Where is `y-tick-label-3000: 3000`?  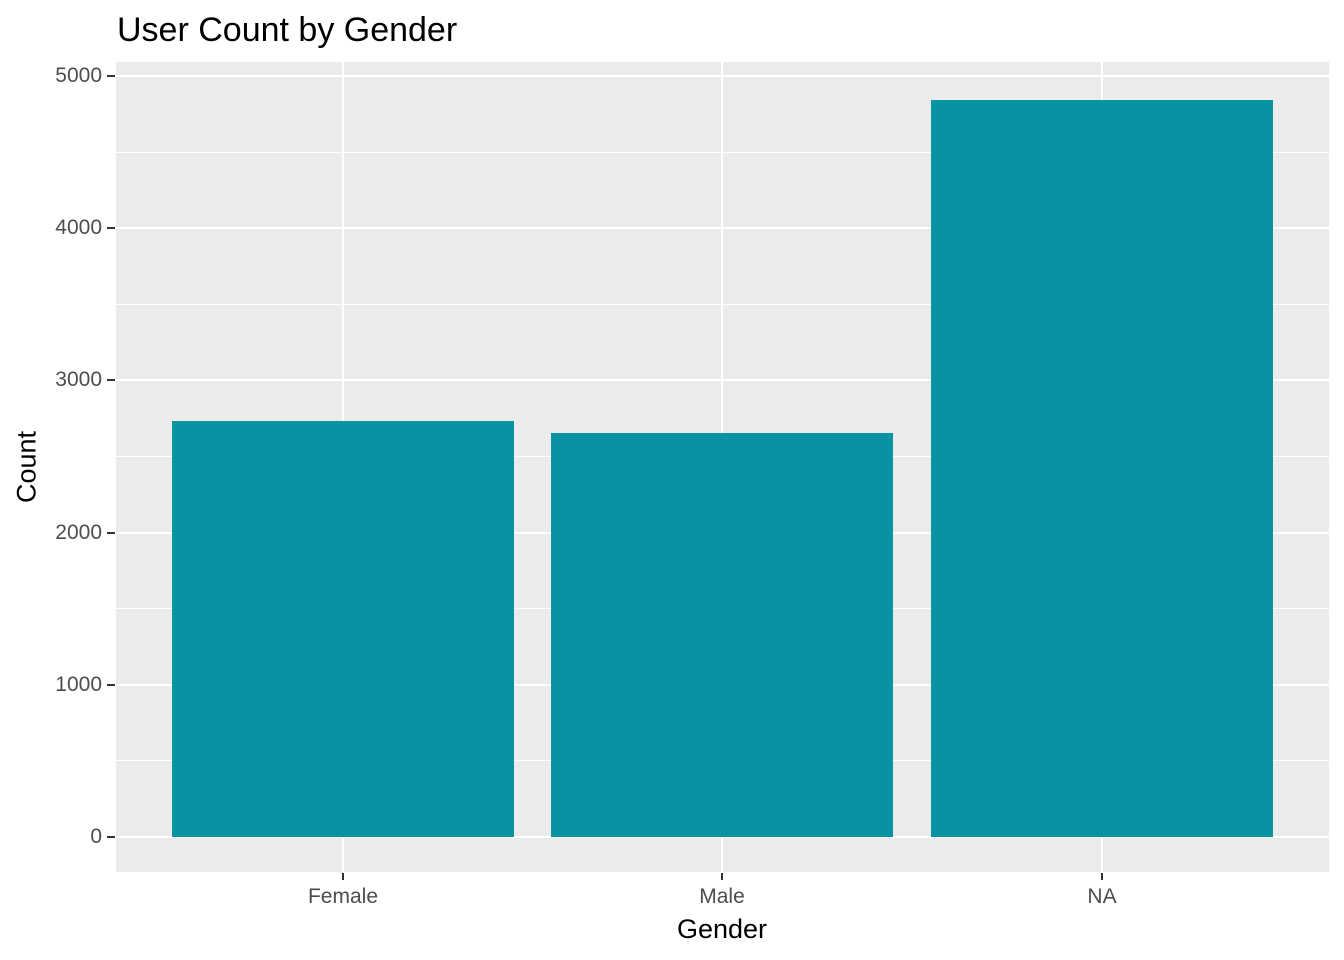
y-tick-label-3000: 3000 is located at coordinates (78, 380).